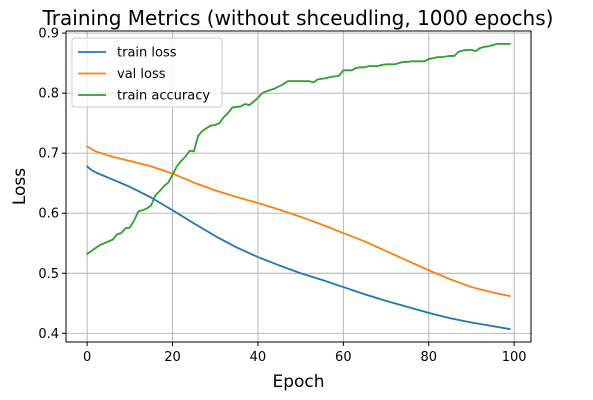 Image resolution: width=593 pixels, height=400 pixels. Describe the element at coordinates (87, 357) in the screenshot. I see `x-tick-label: 0` at that location.